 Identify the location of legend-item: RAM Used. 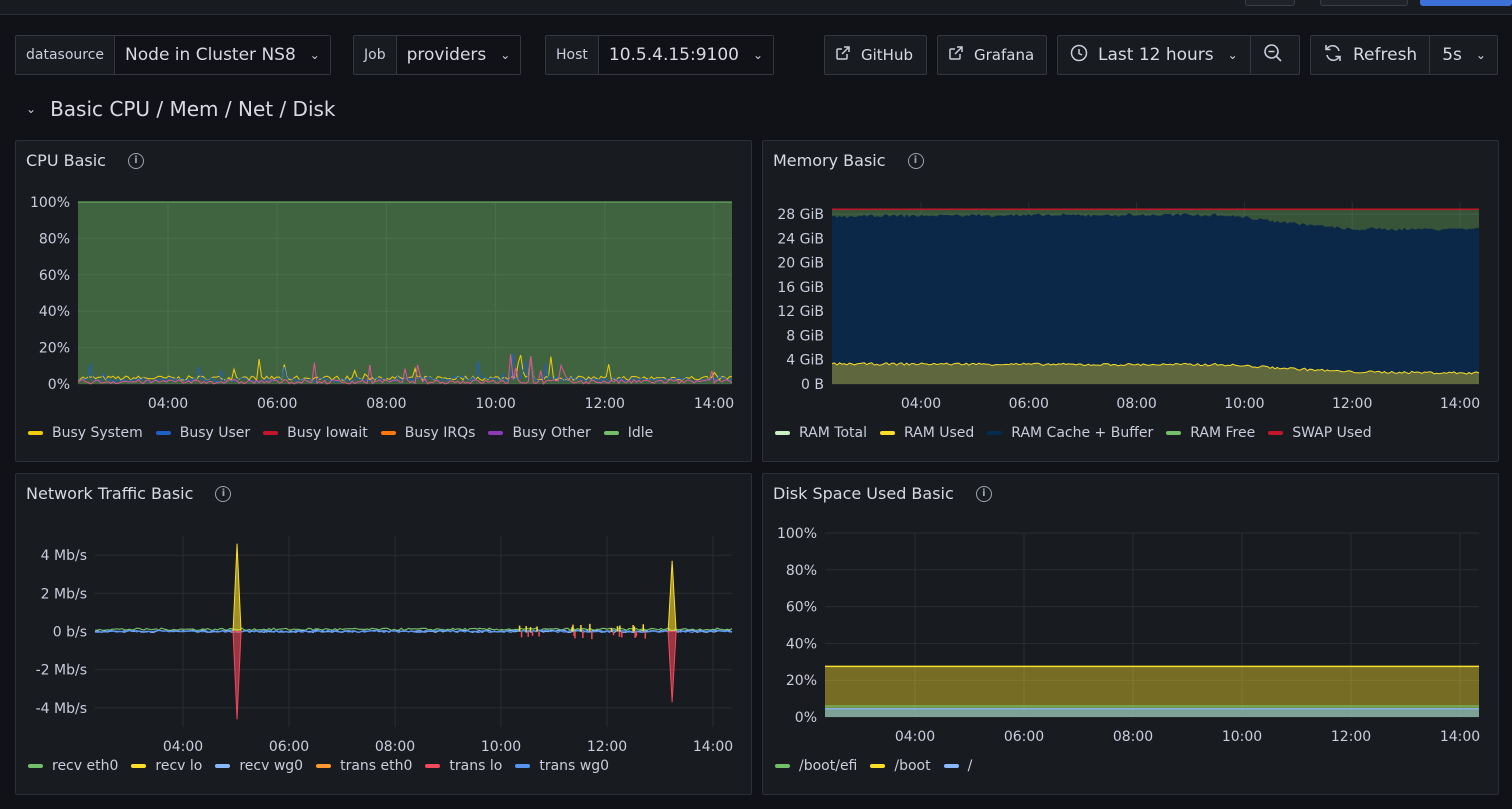
(927, 433).